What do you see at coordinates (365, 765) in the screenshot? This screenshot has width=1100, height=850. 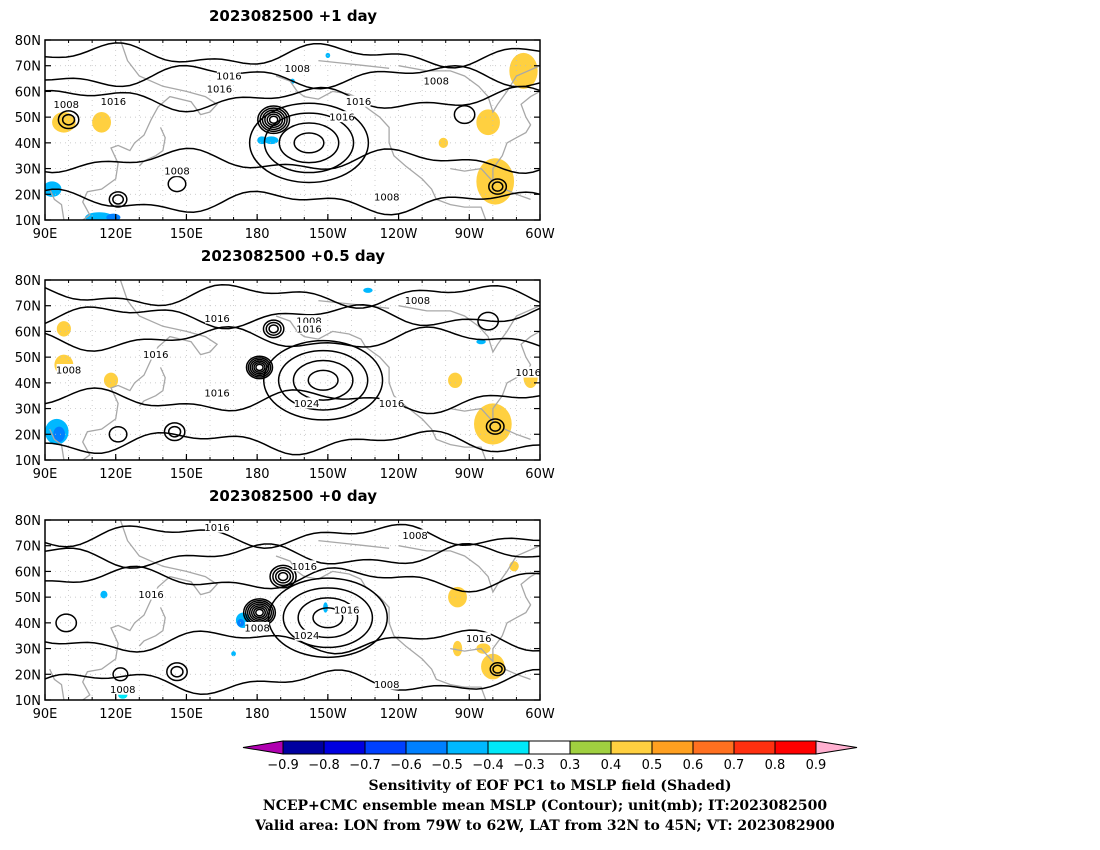 I see `colorbar-label: −0.7` at bounding box center [365, 765].